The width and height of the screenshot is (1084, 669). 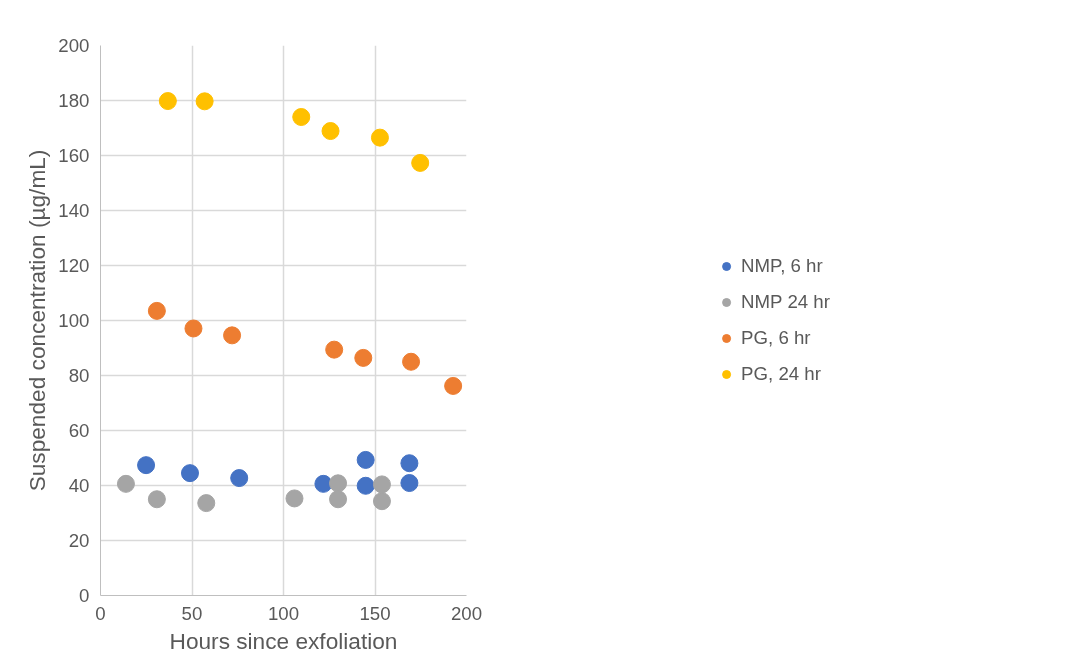 I want to click on y-tick-label: 60, so click(x=79, y=430).